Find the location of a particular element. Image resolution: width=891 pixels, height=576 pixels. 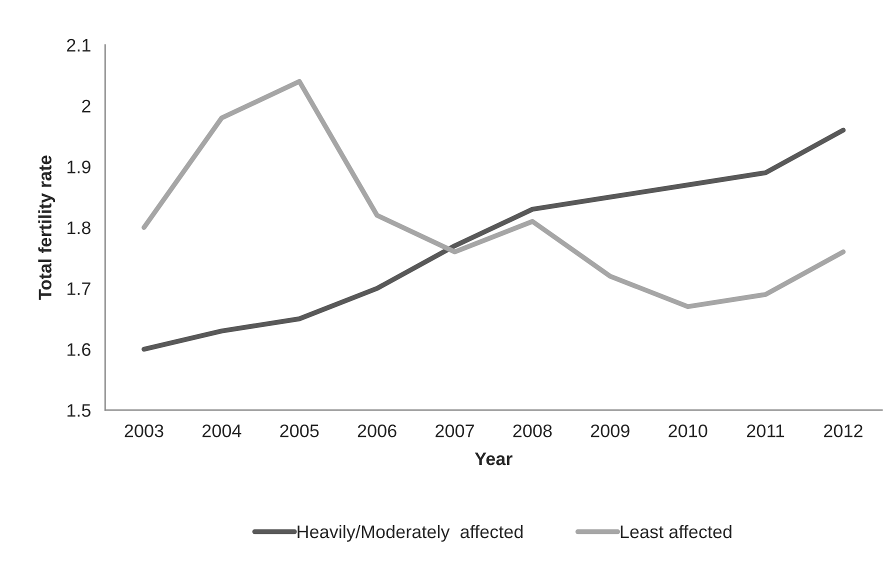

y-tick-label: 1.7 is located at coordinates (79, 288).